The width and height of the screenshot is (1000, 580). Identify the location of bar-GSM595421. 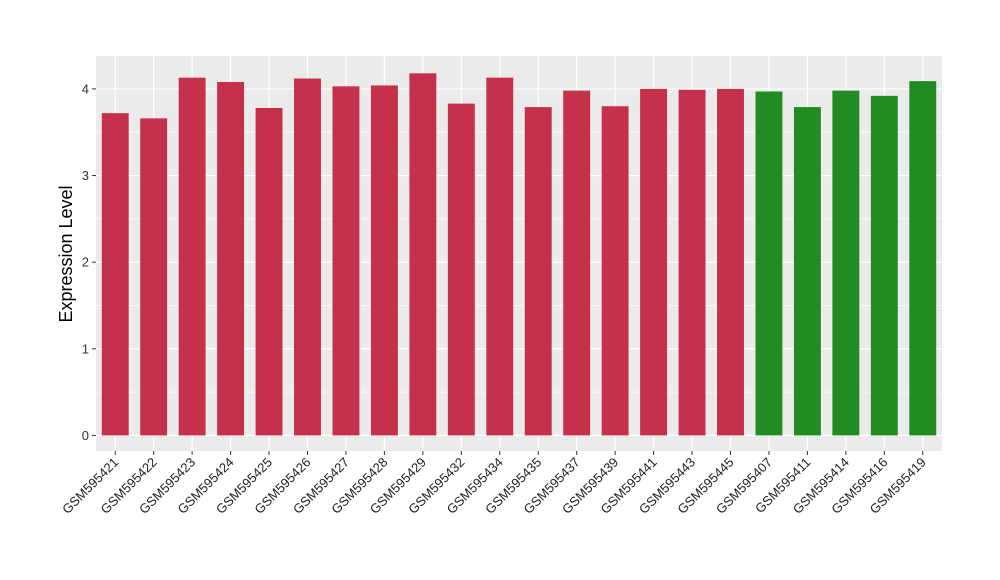
(115, 274).